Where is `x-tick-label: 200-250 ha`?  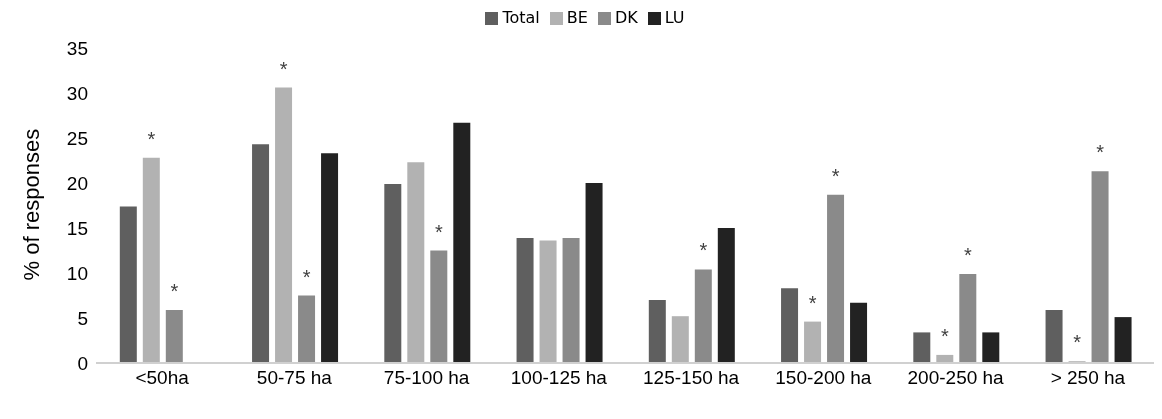
x-tick-label: 200-250 ha is located at coordinates (956, 378).